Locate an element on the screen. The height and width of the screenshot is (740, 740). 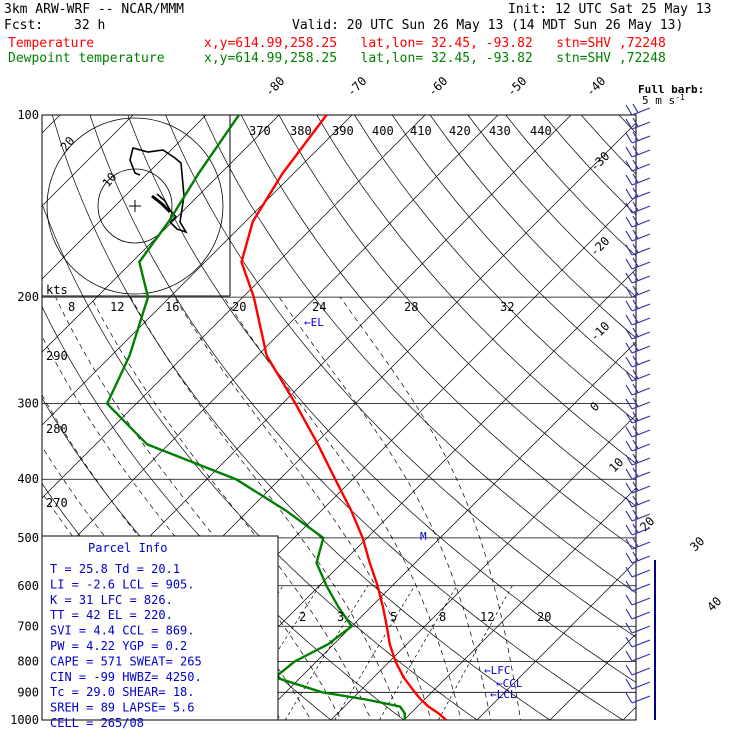
pressure-label: 900 is located at coordinates (28, 692).